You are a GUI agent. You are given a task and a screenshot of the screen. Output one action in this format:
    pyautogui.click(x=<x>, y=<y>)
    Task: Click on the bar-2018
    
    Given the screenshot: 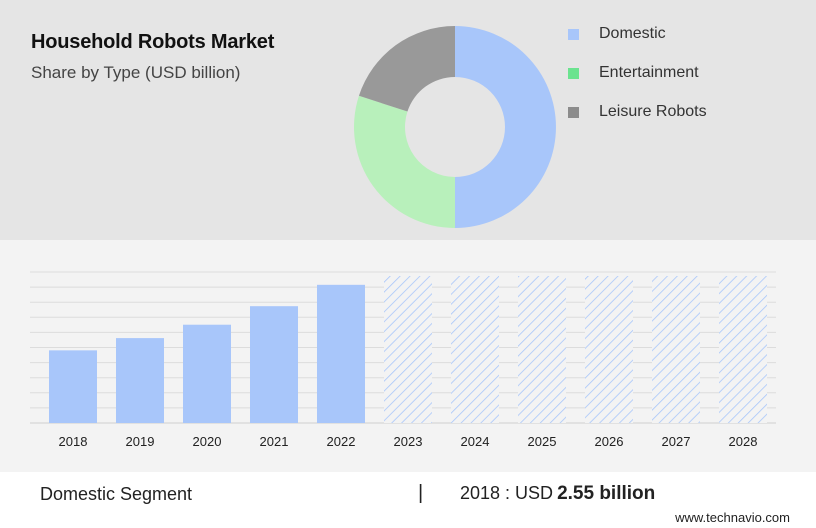 What is the action you would take?
    pyautogui.click(x=73, y=386)
    